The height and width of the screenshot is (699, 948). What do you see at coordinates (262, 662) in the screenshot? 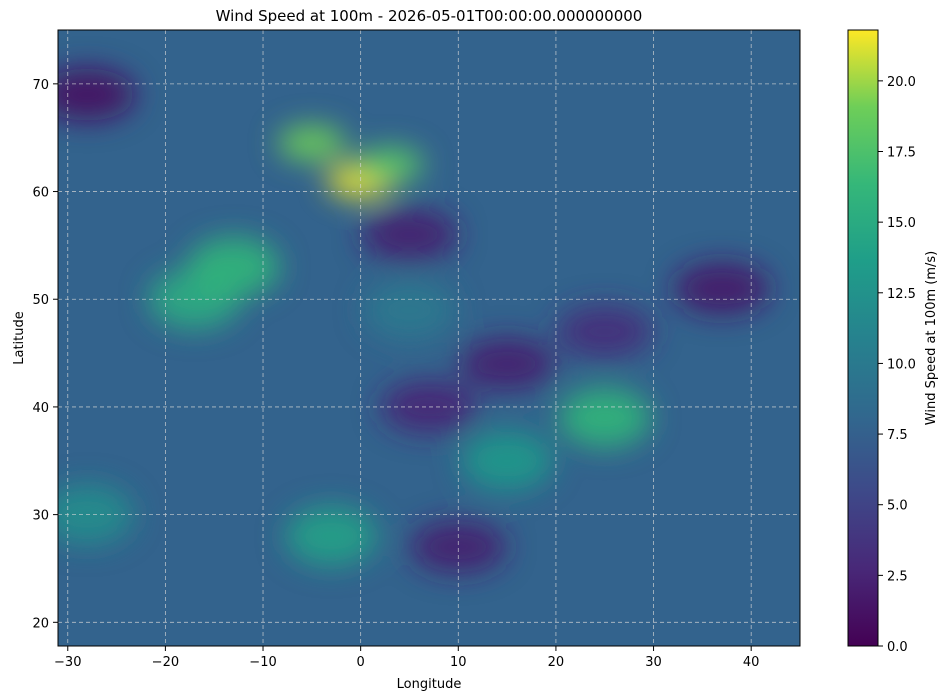
I see `x-tick-label: −10` at bounding box center [262, 662].